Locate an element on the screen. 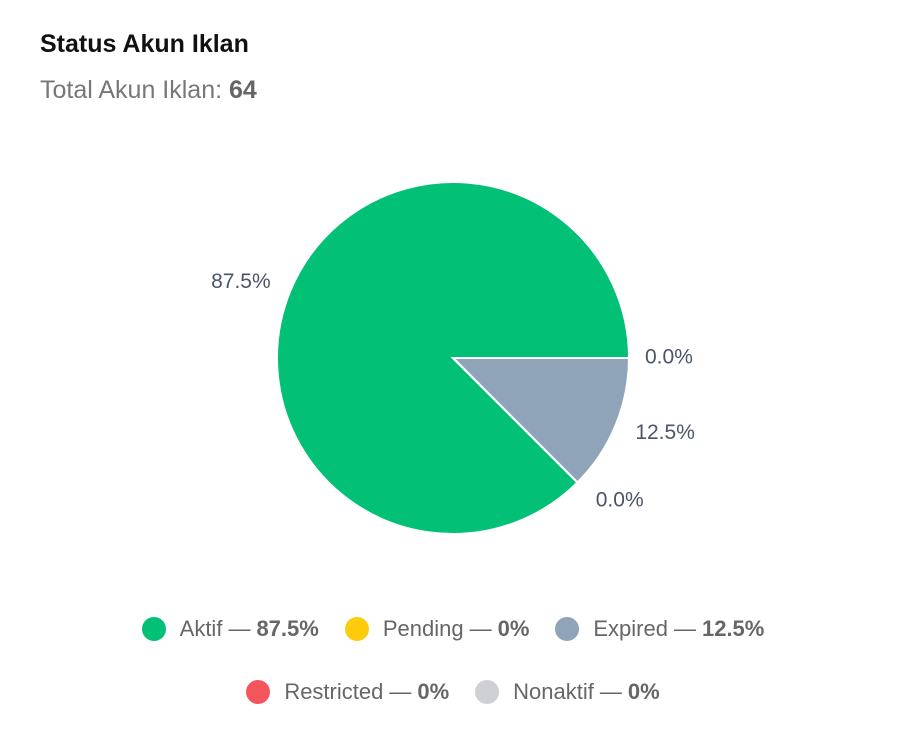 The image size is (906, 750). legend-item: Expired —12.5% is located at coordinates (659, 628).